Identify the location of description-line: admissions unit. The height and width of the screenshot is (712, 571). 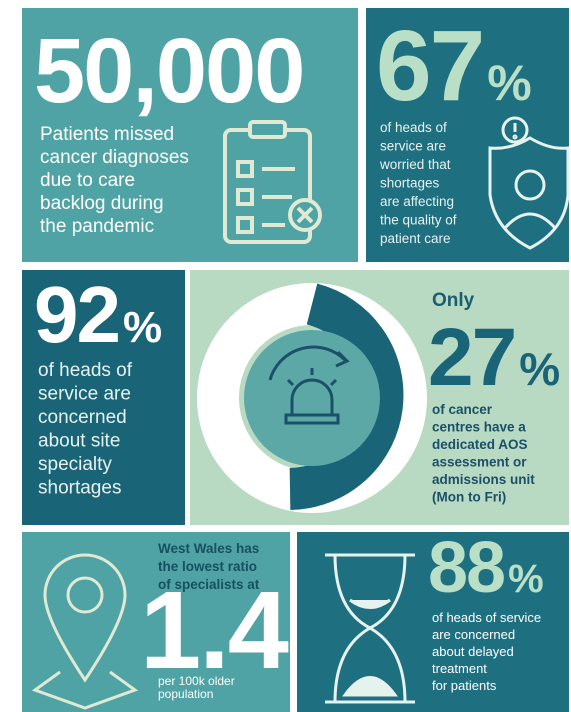
(483, 479).